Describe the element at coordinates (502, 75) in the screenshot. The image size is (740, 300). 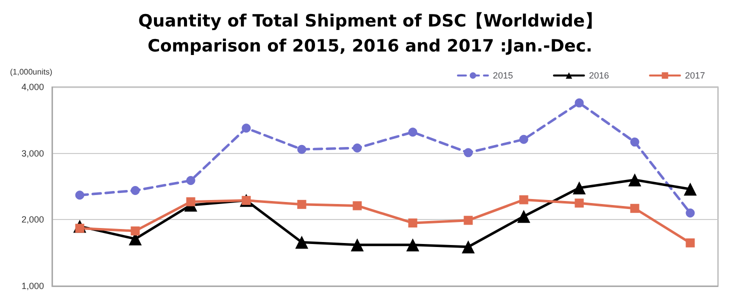
I see `legend-label: 2015` at that location.